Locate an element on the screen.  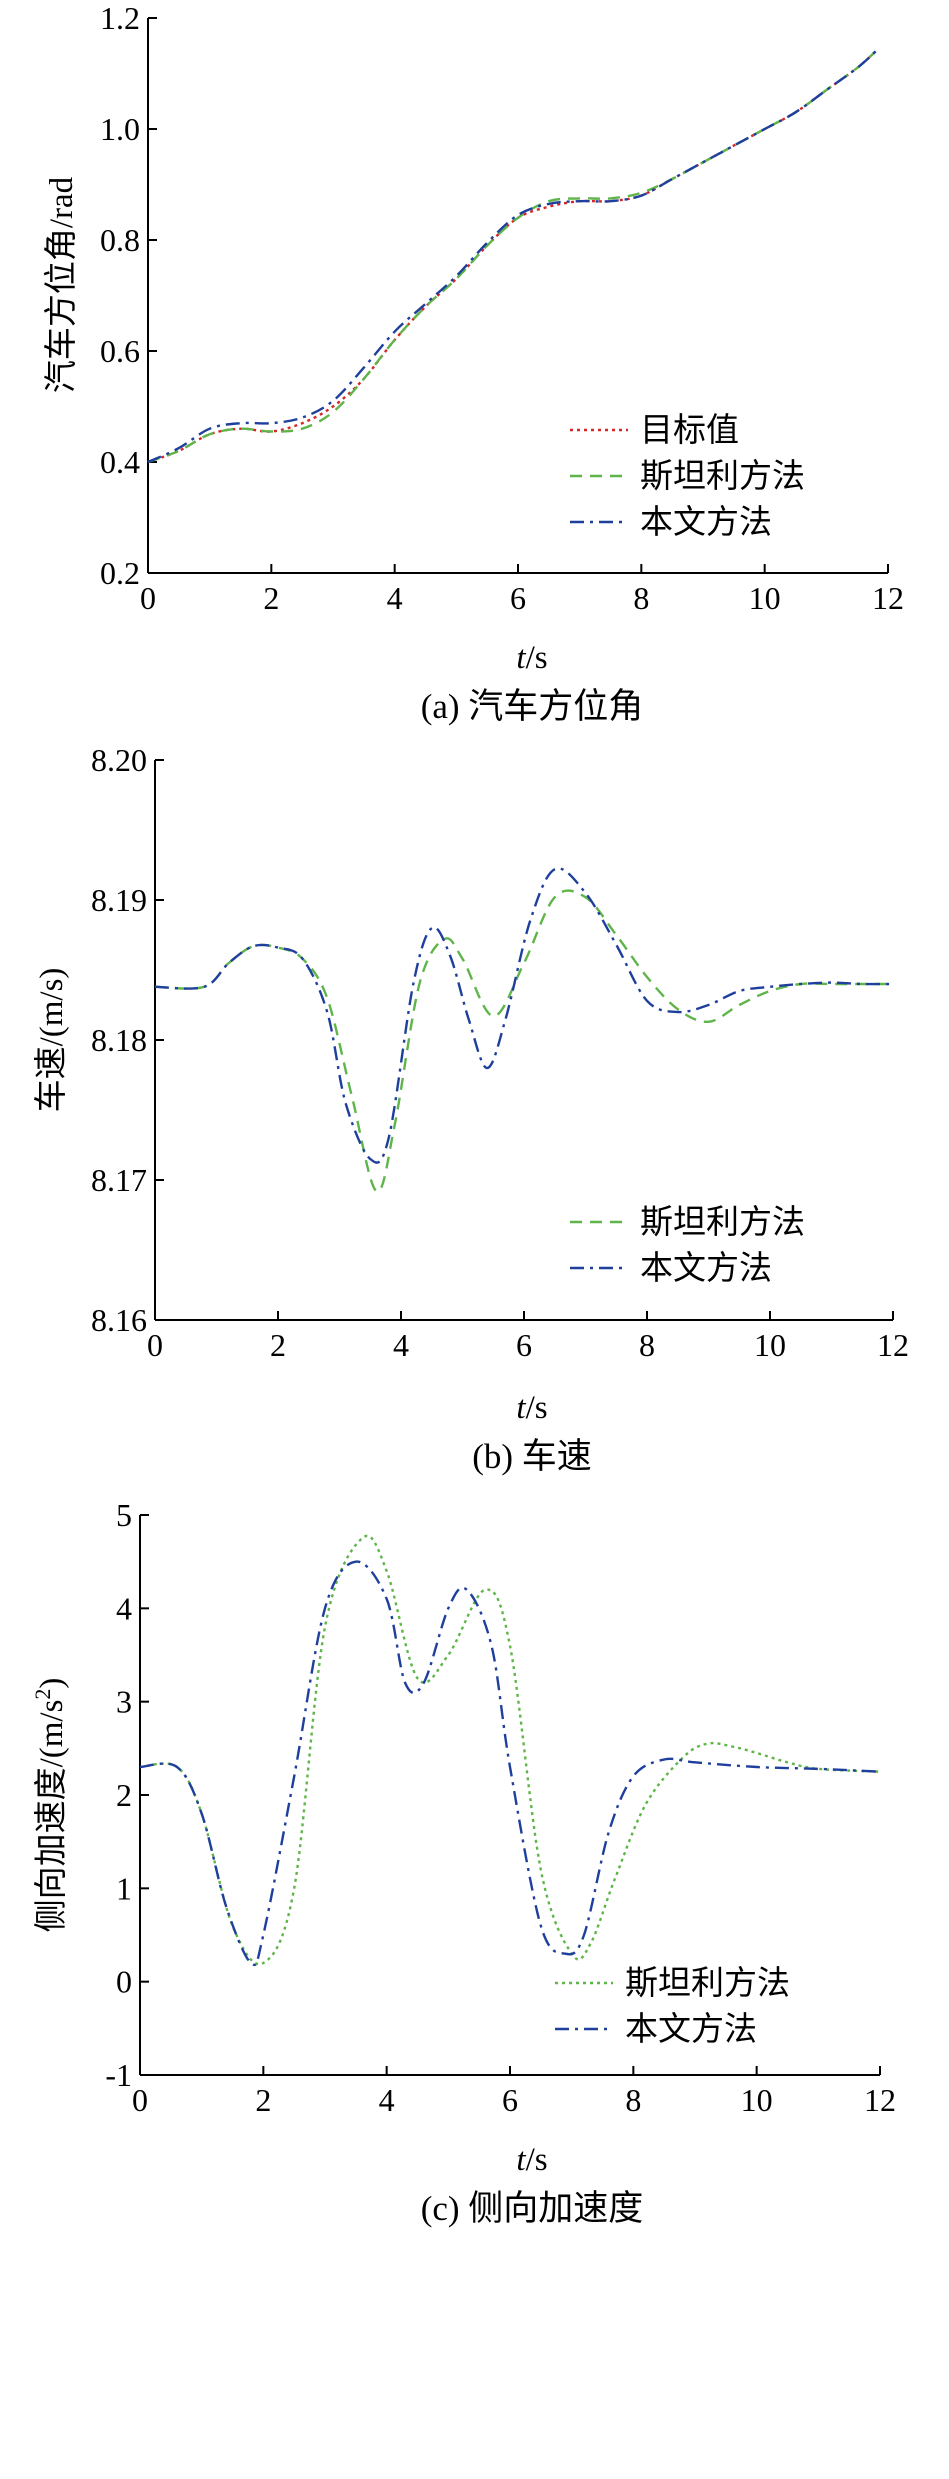
panel-a-xlabel: t/s is located at coordinates (531, 658).